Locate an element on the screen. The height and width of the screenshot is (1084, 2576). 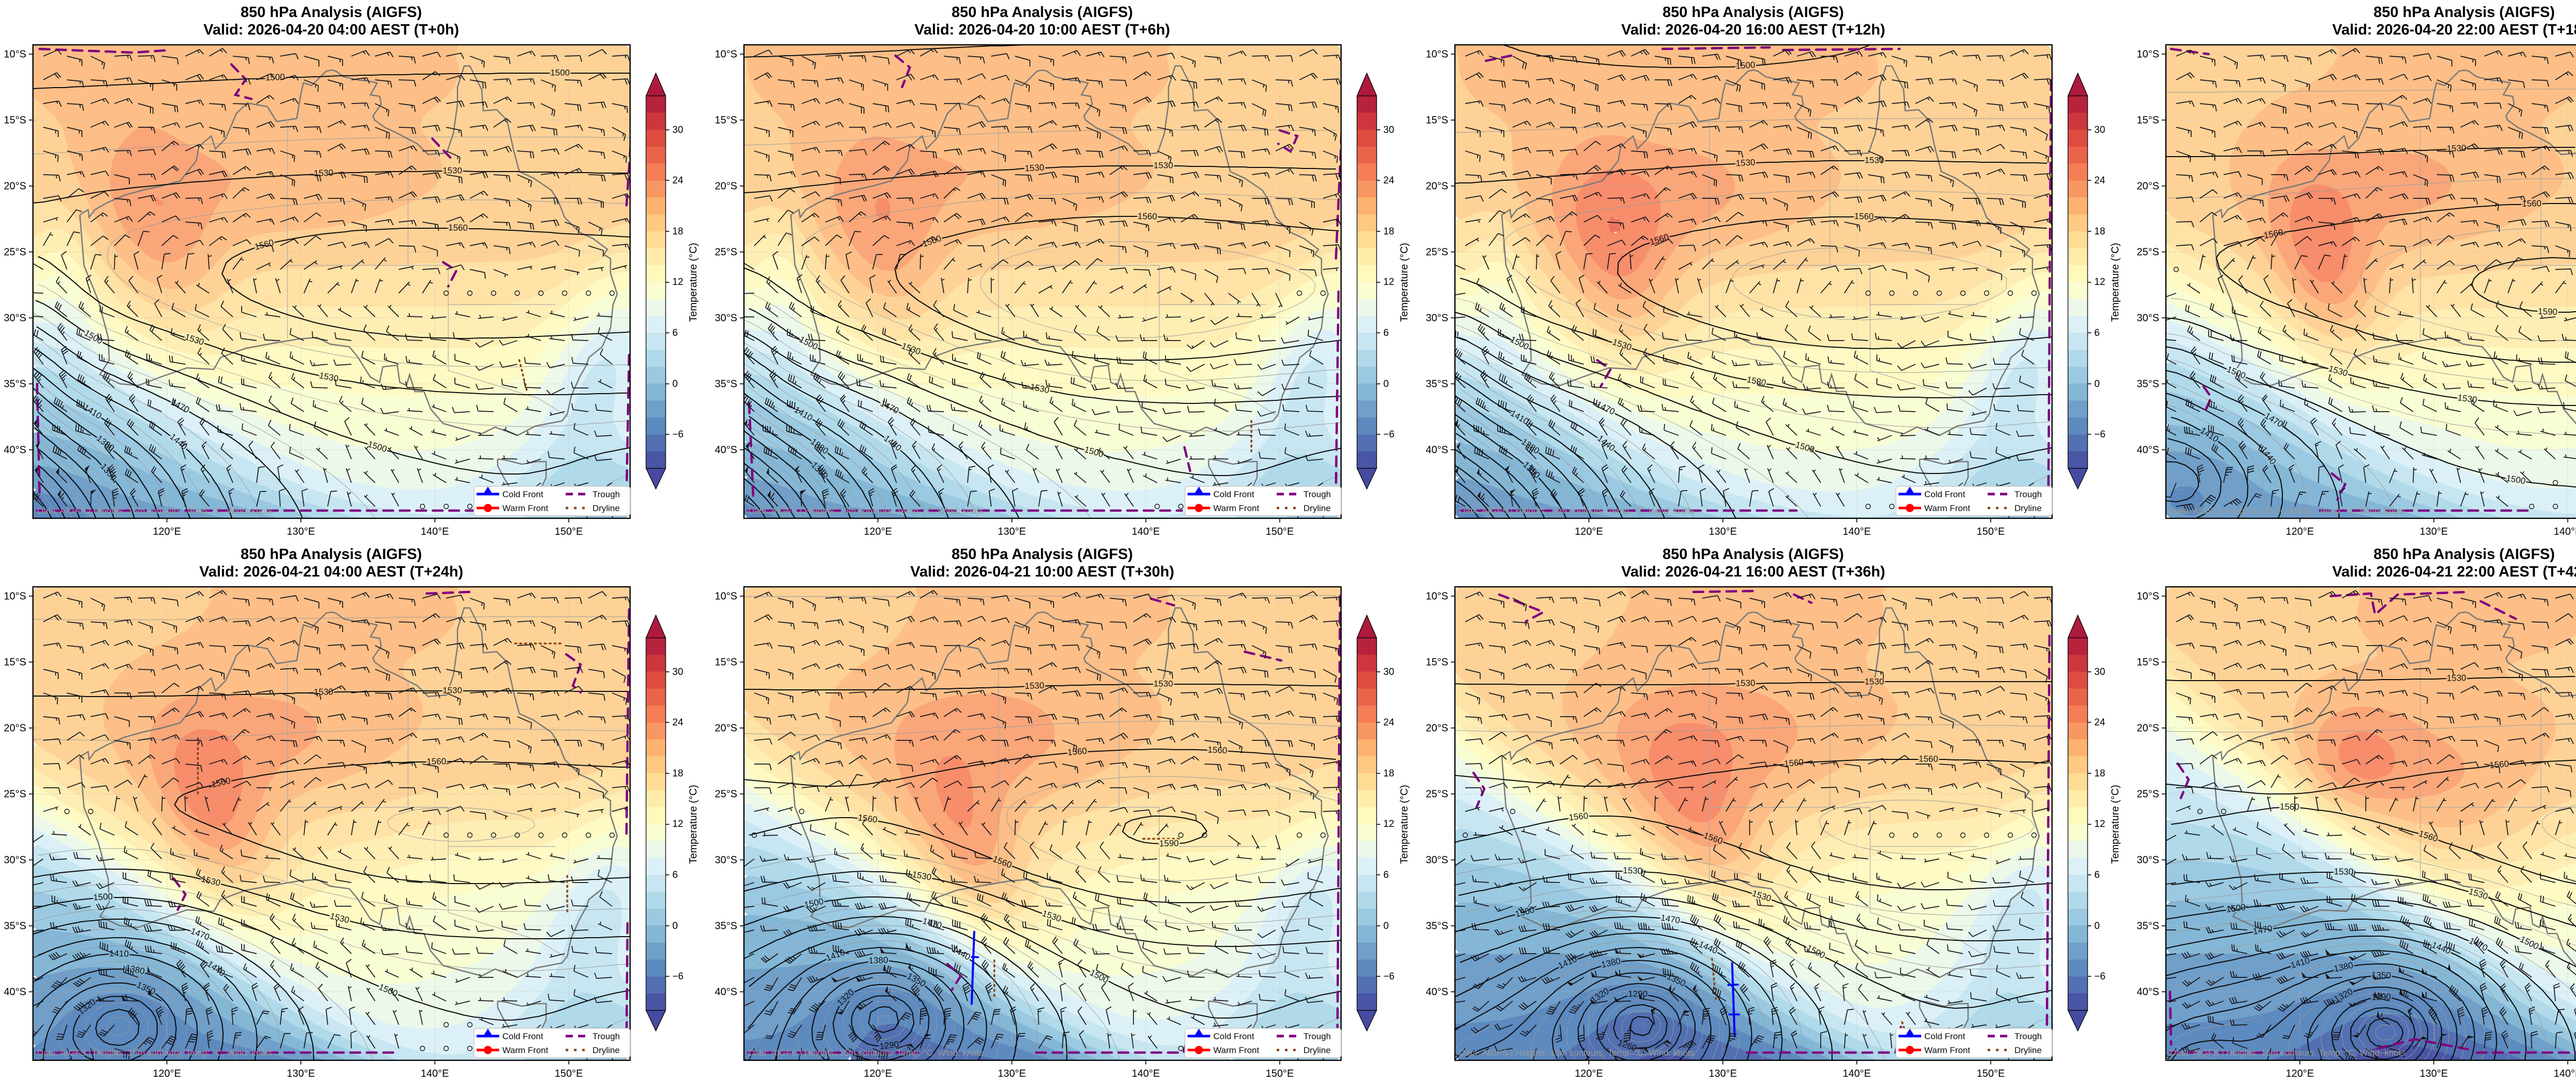
svg-text:Valid: 2026-04-21 16:00 AEST (: Valid: 2026-04-21 16:00 AEST (T+36h) is located at coordinates (1753, 572).